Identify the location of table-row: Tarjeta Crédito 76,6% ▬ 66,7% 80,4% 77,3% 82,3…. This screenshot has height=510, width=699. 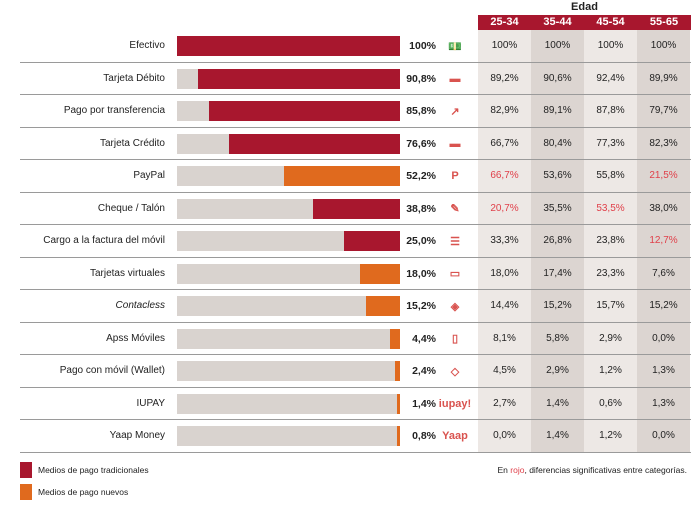
(355, 144).